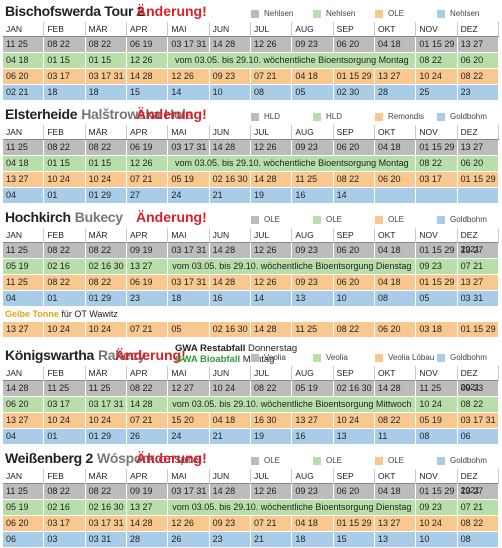 This screenshot has width=502, height=548. Describe the element at coordinates (106, 163) in the screenshot. I see `date-cell: 01 15` at that location.